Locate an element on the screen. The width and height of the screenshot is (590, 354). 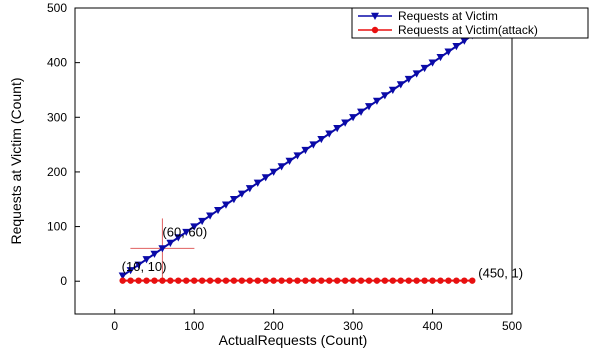
x-axis-ticks: 0 100 200 300 400 500 is located at coordinates (316, 321).